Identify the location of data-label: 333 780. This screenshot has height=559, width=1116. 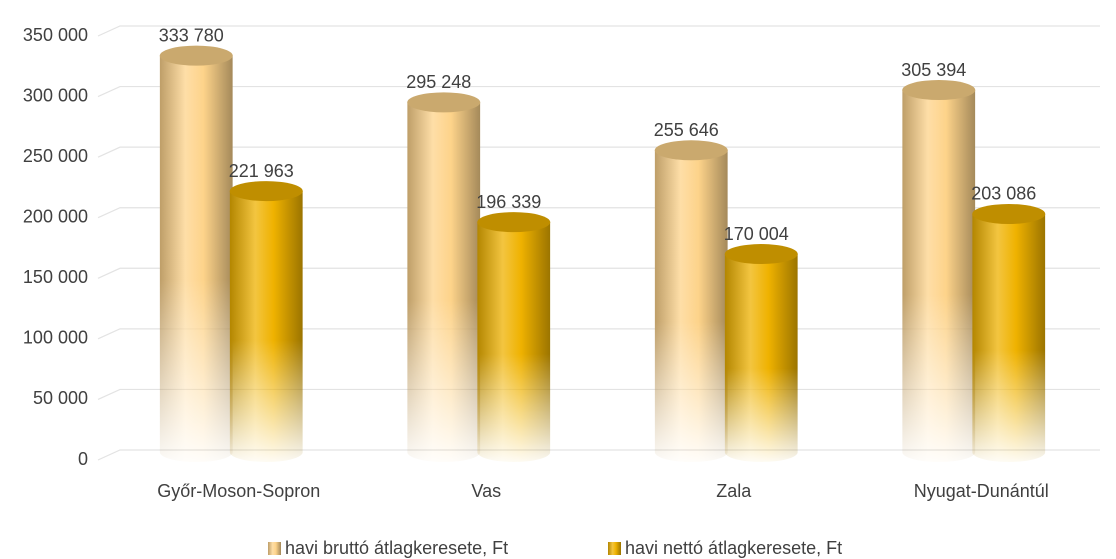
(191, 35).